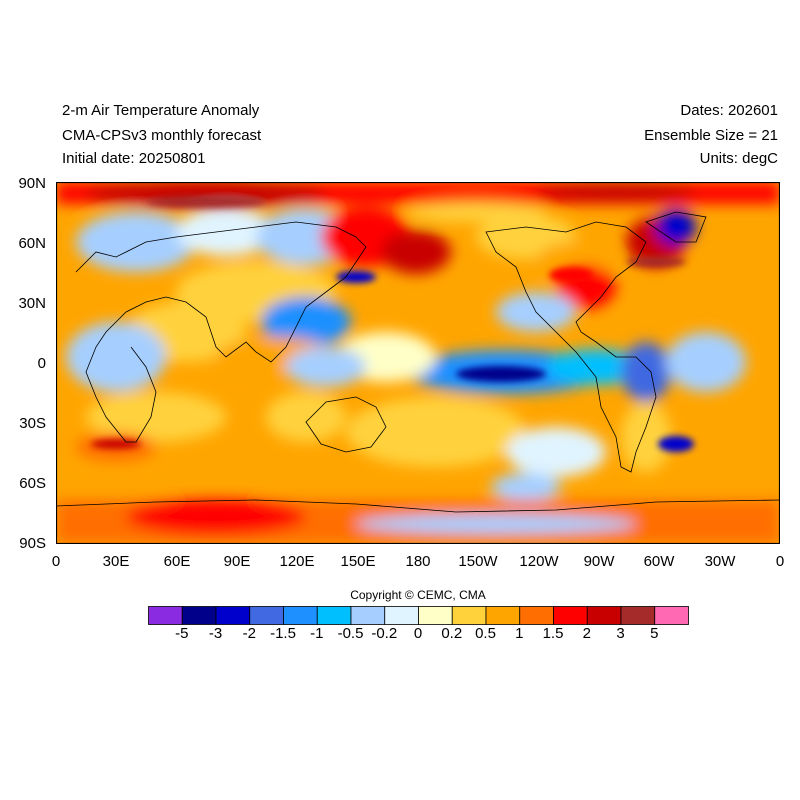  I want to click on lat-tick-label: 60S, so click(32, 483).